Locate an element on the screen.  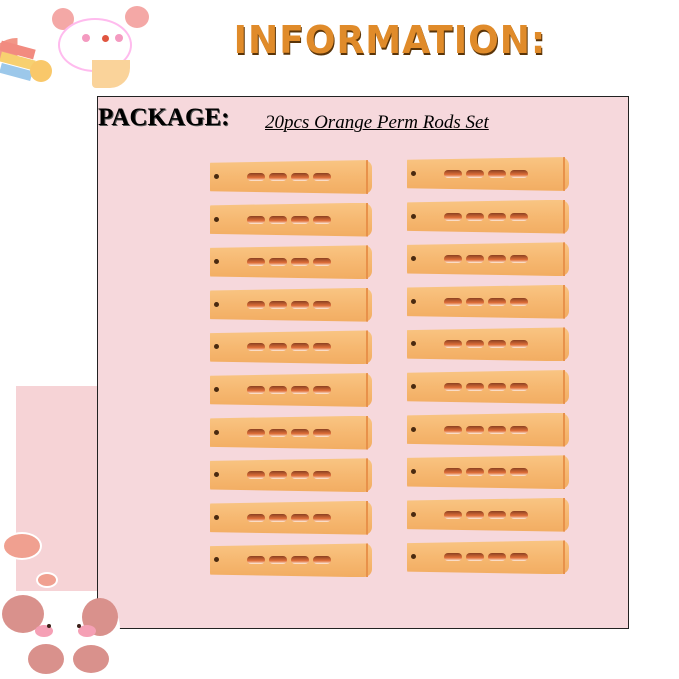
package-label: PACKAGE: is located at coordinates (164, 117).